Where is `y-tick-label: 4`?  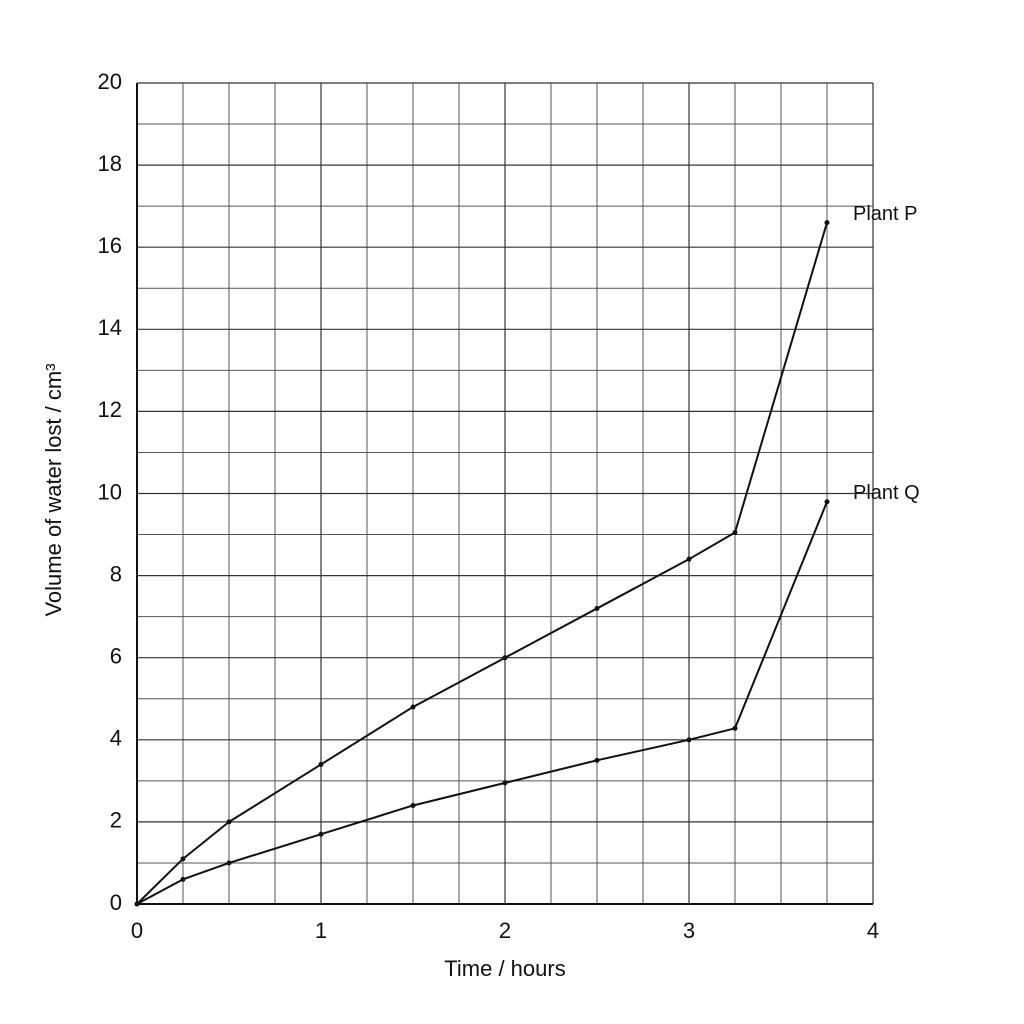
y-tick-label: 4 is located at coordinates (116, 738).